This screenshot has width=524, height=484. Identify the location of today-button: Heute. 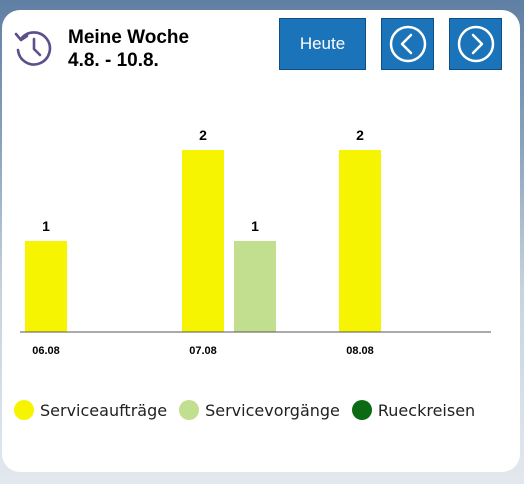
(322, 44).